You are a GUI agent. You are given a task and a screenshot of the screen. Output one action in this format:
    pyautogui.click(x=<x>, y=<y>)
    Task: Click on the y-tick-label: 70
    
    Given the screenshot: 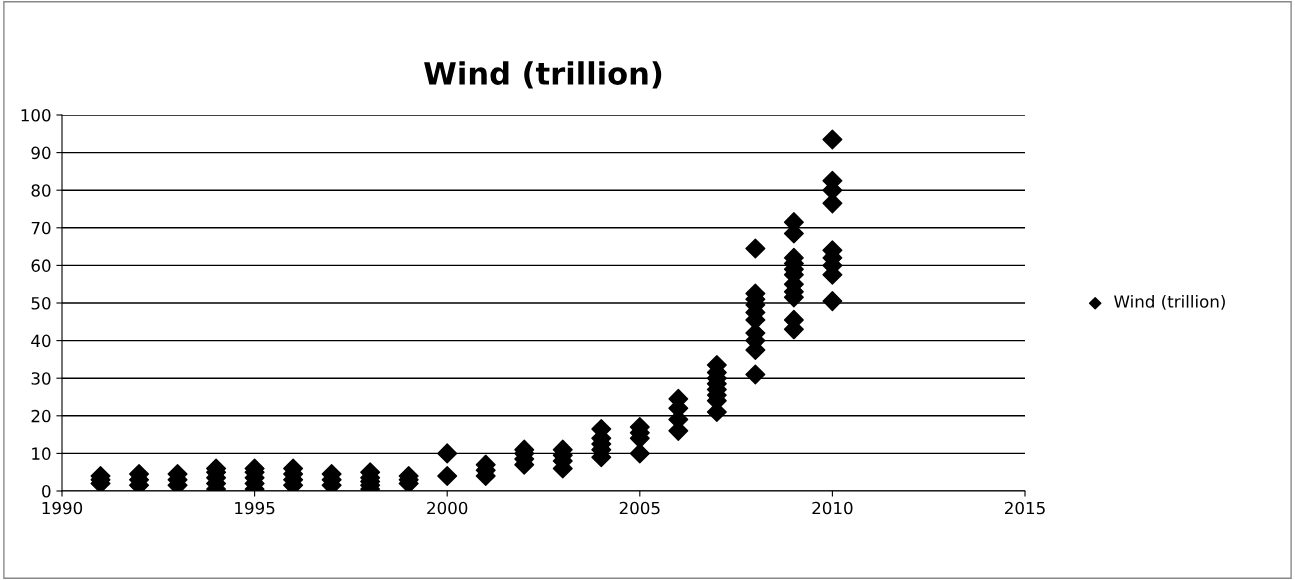 What is the action you would take?
    pyautogui.click(x=41, y=228)
    